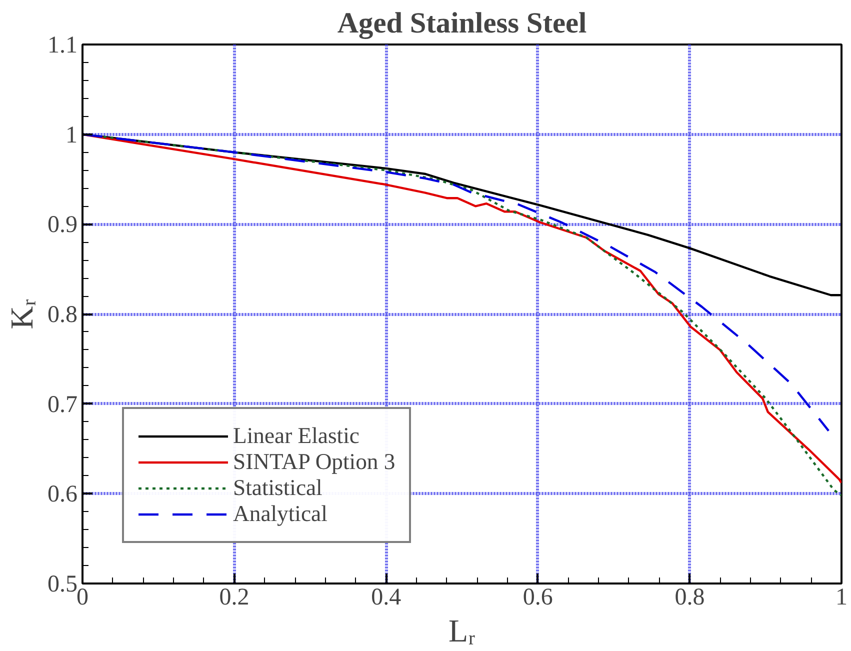 The image size is (851, 651). What do you see at coordinates (386, 597) in the screenshot?
I see `x-tick-label: 0.4` at bounding box center [386, 597].